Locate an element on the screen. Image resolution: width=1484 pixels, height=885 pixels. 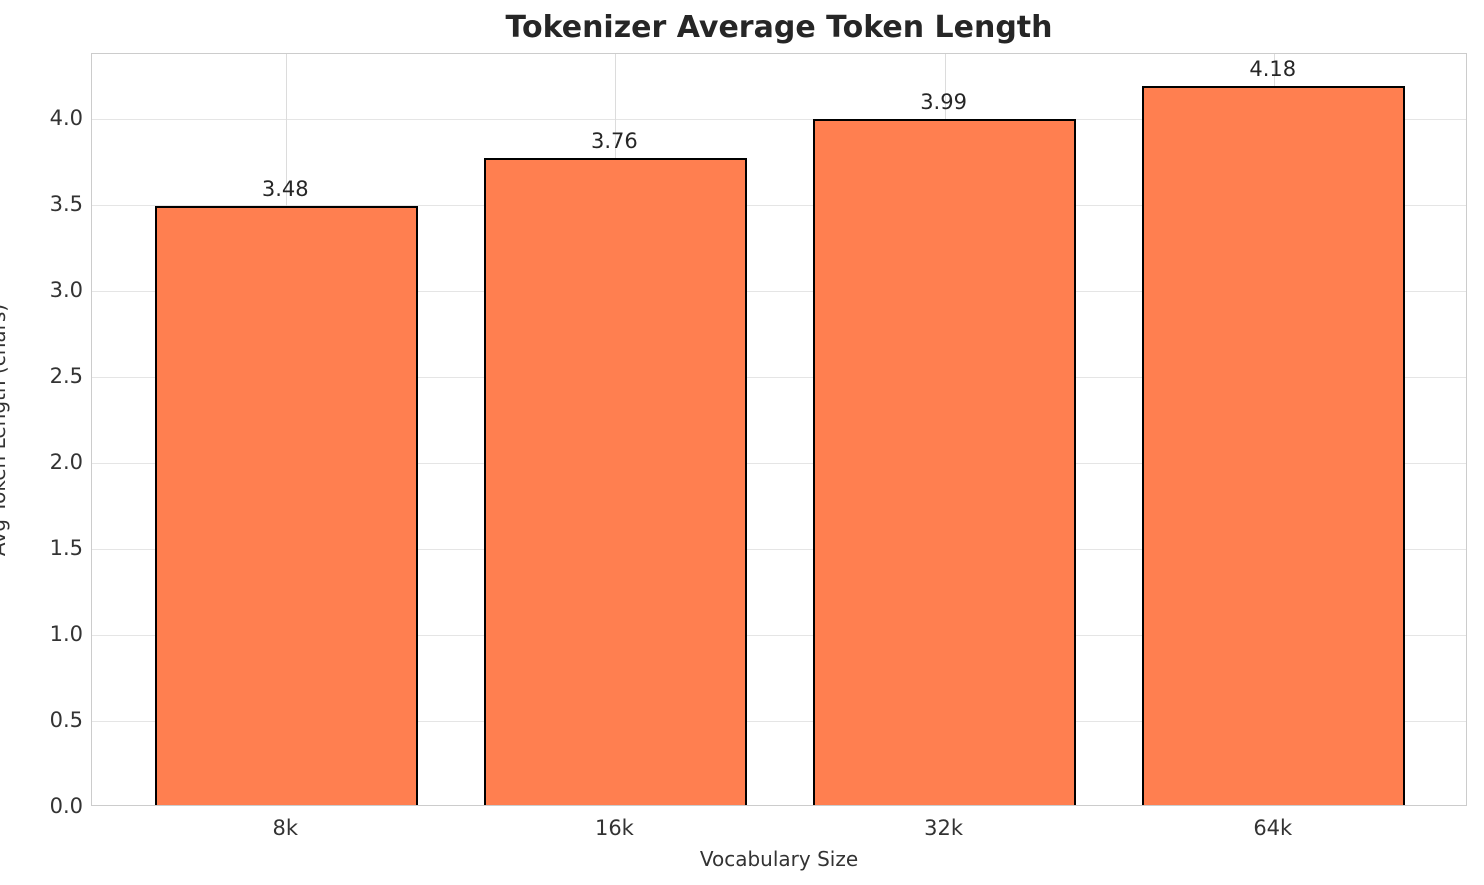
x-axis-label: Vocabulary Size is located at coordinates (779, 859).